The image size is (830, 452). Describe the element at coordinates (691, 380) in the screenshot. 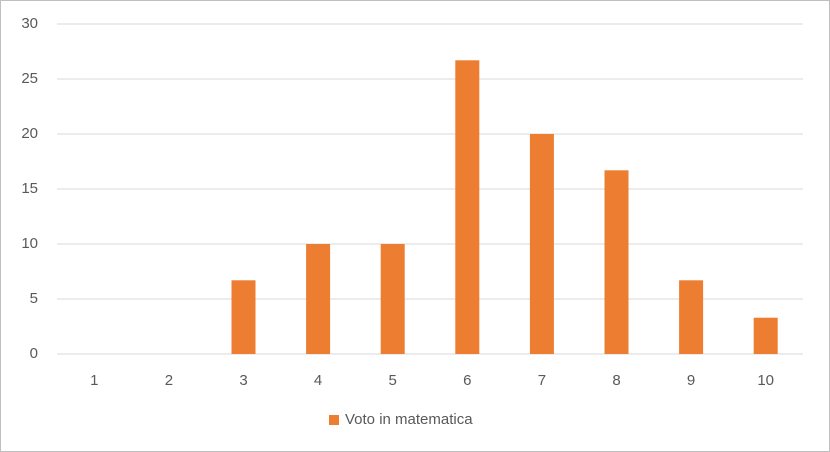

I see `x-tick-label: 9` at that location.